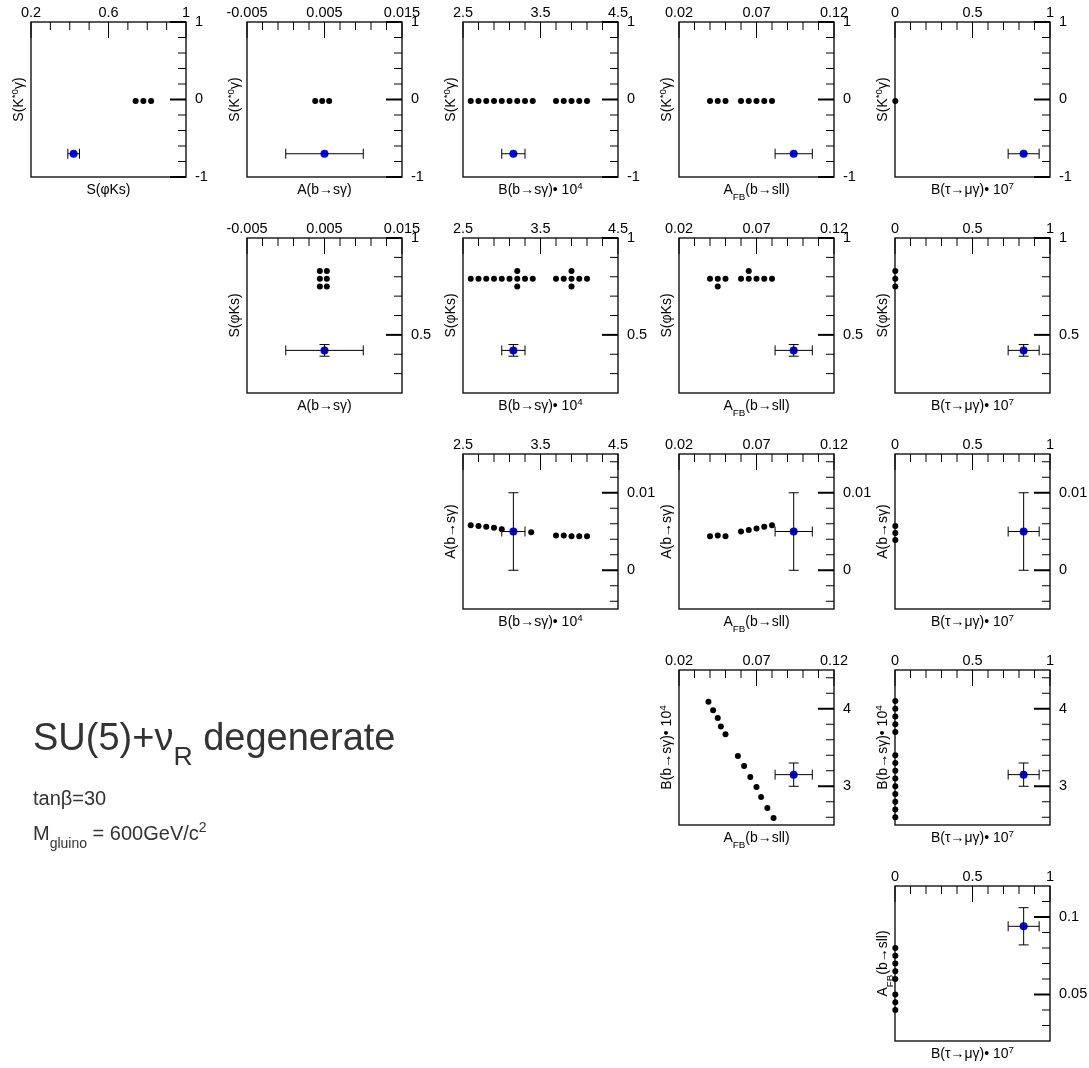  Describe the element at coordinates (108, 189) in the screenshot. I see `x-axis-title: S(φKs)` at that location.